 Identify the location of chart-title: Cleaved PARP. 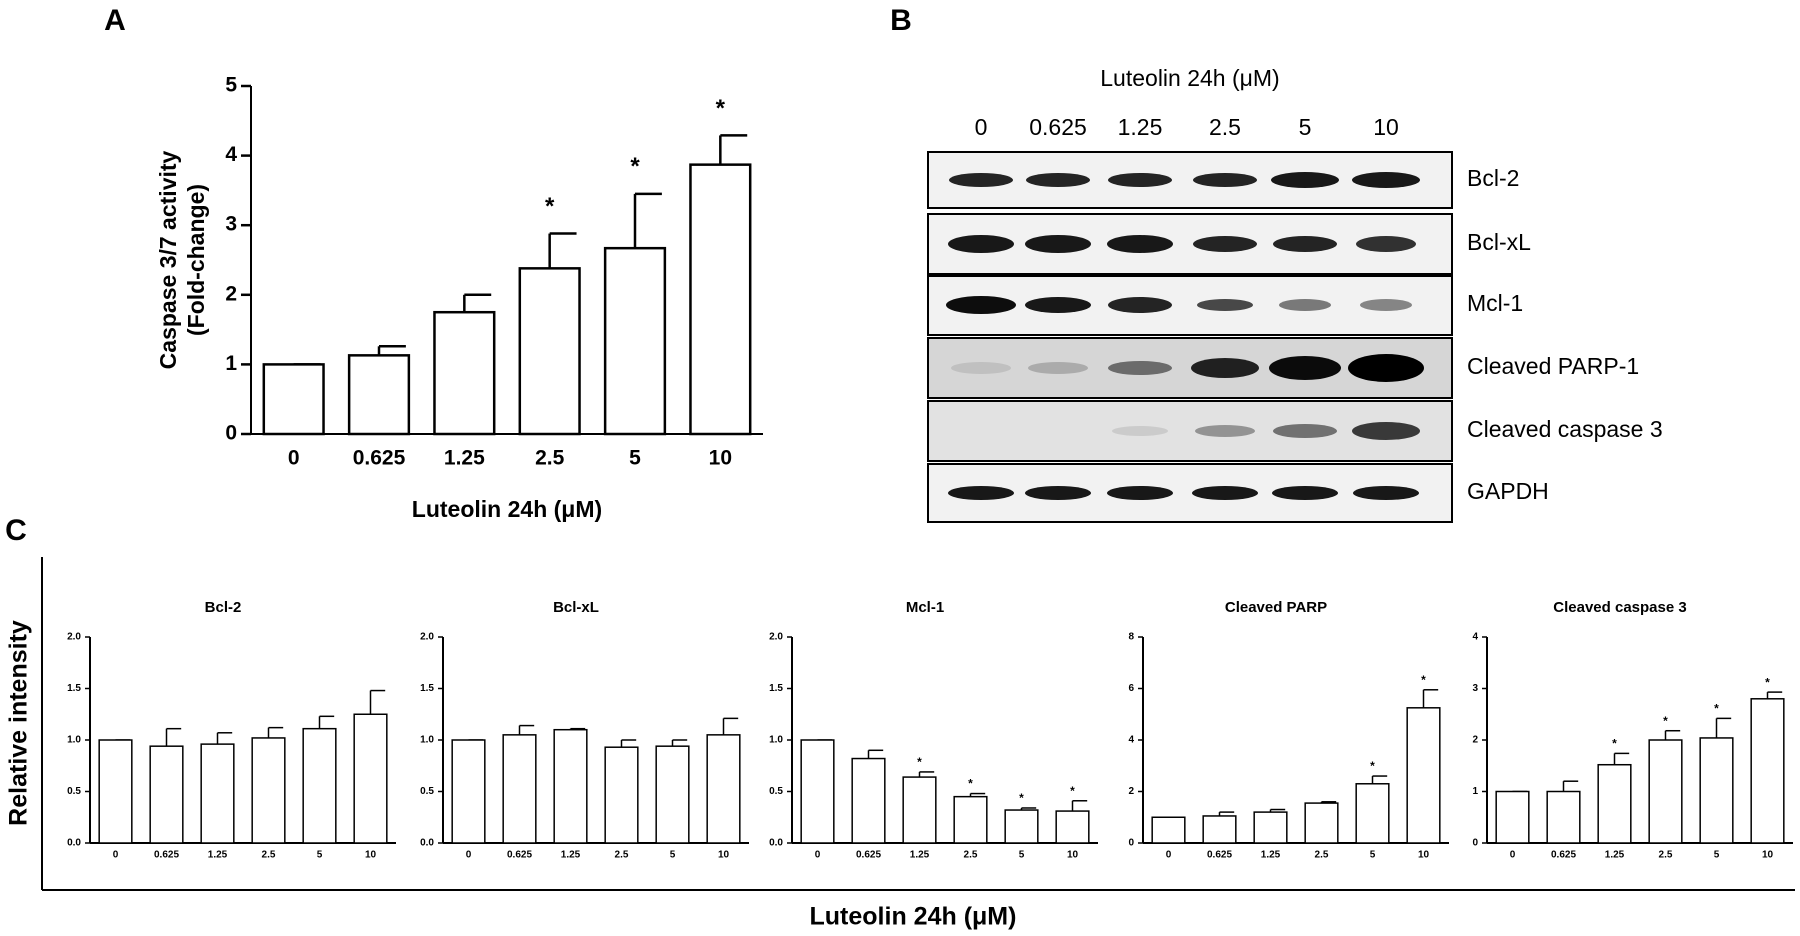
(1276, 607).